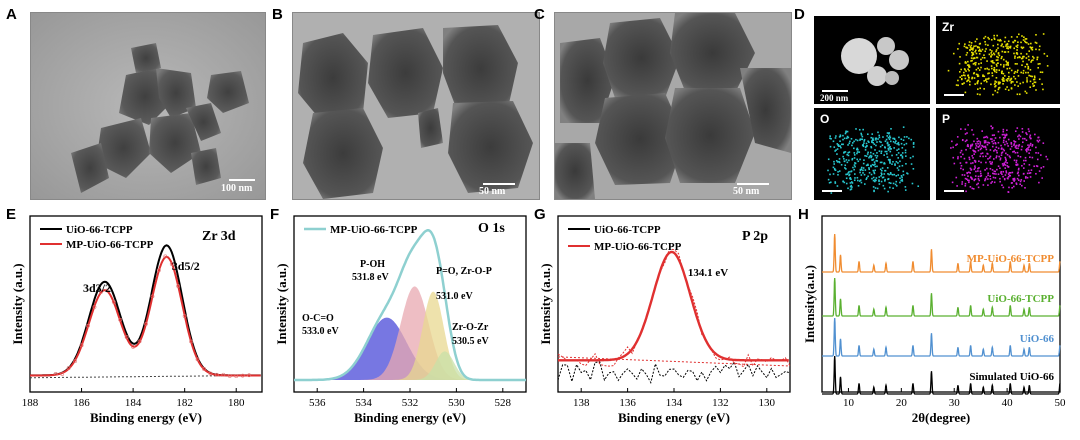 The image size is (1080, 440). Describe the element at coordinates (674, 403) in the screenshot. I see `x-tick-label: 134` at that location.